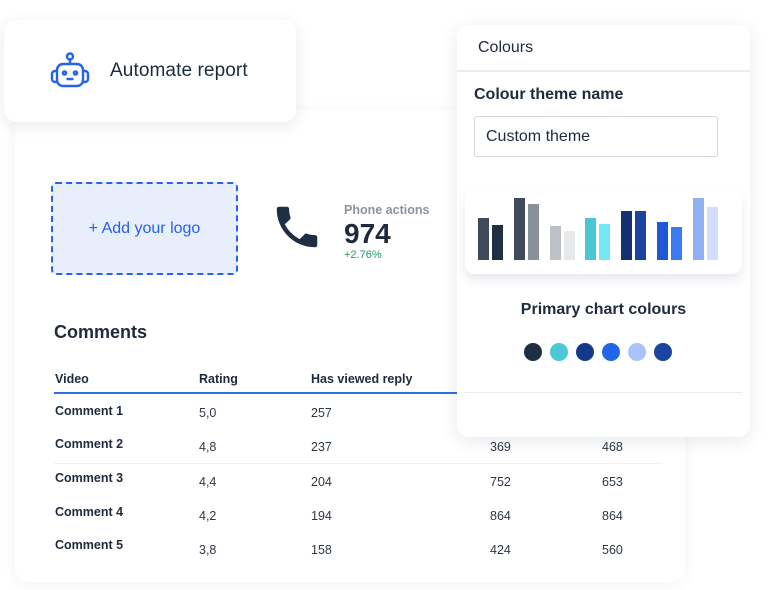 Image resolution: width=768 pixels, height=590 pixels. Describe the element at coordinates (612, 516) in the screenshot. I see `row-col5: 864` at that location.